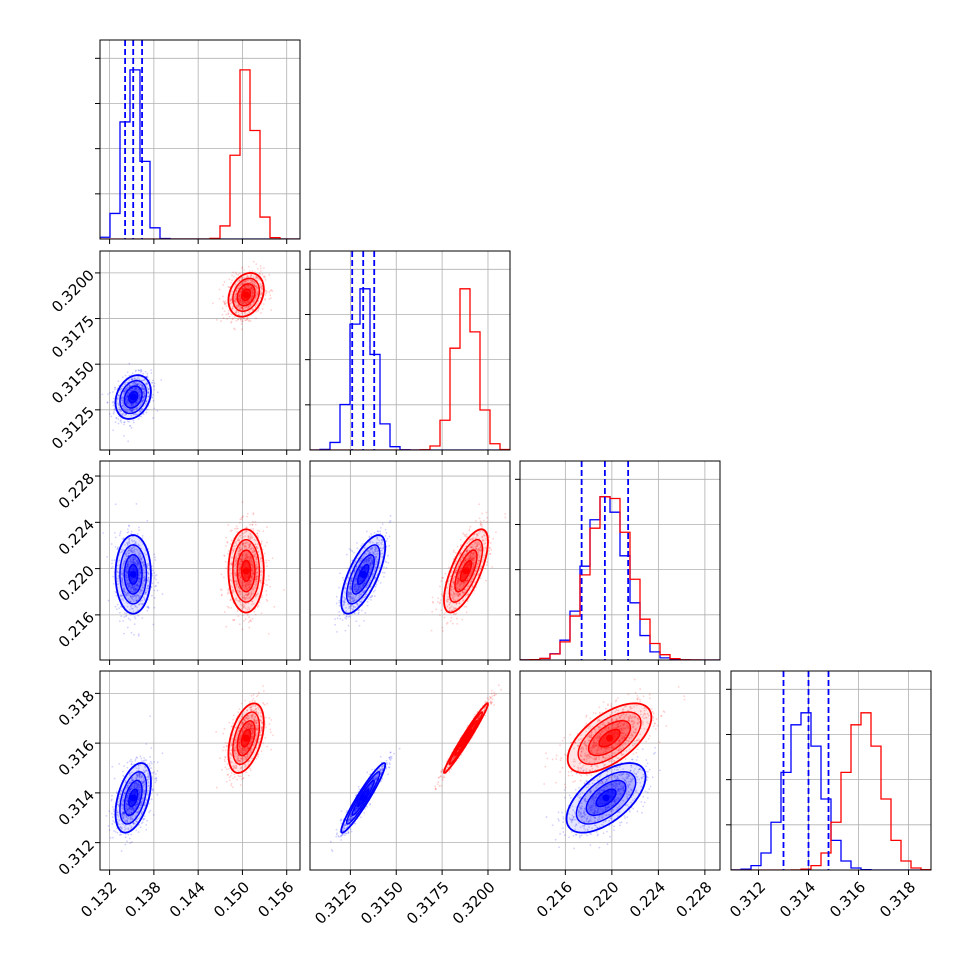 This screenshot has height=970, width=970. Describe the element at coordinates (76, 583) in the screenshot. I see `y-tick-label: 0.220` at that location.